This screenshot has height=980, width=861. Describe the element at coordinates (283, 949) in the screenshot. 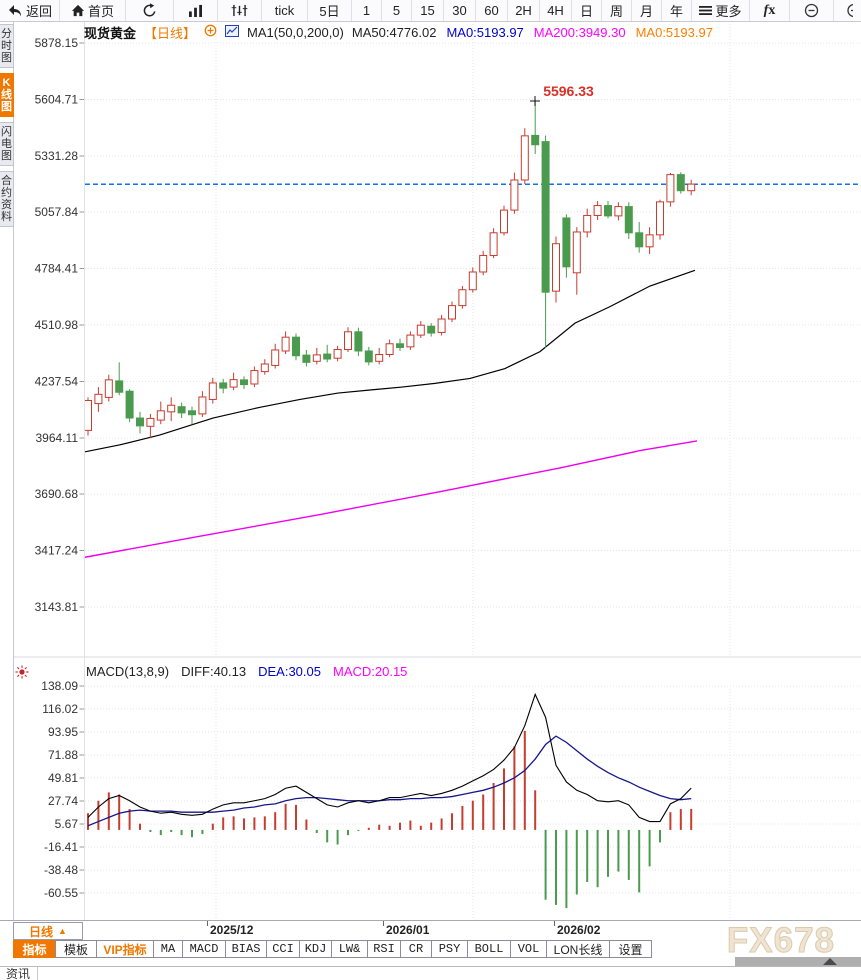

I see `tab-cci: CCI` at that location.